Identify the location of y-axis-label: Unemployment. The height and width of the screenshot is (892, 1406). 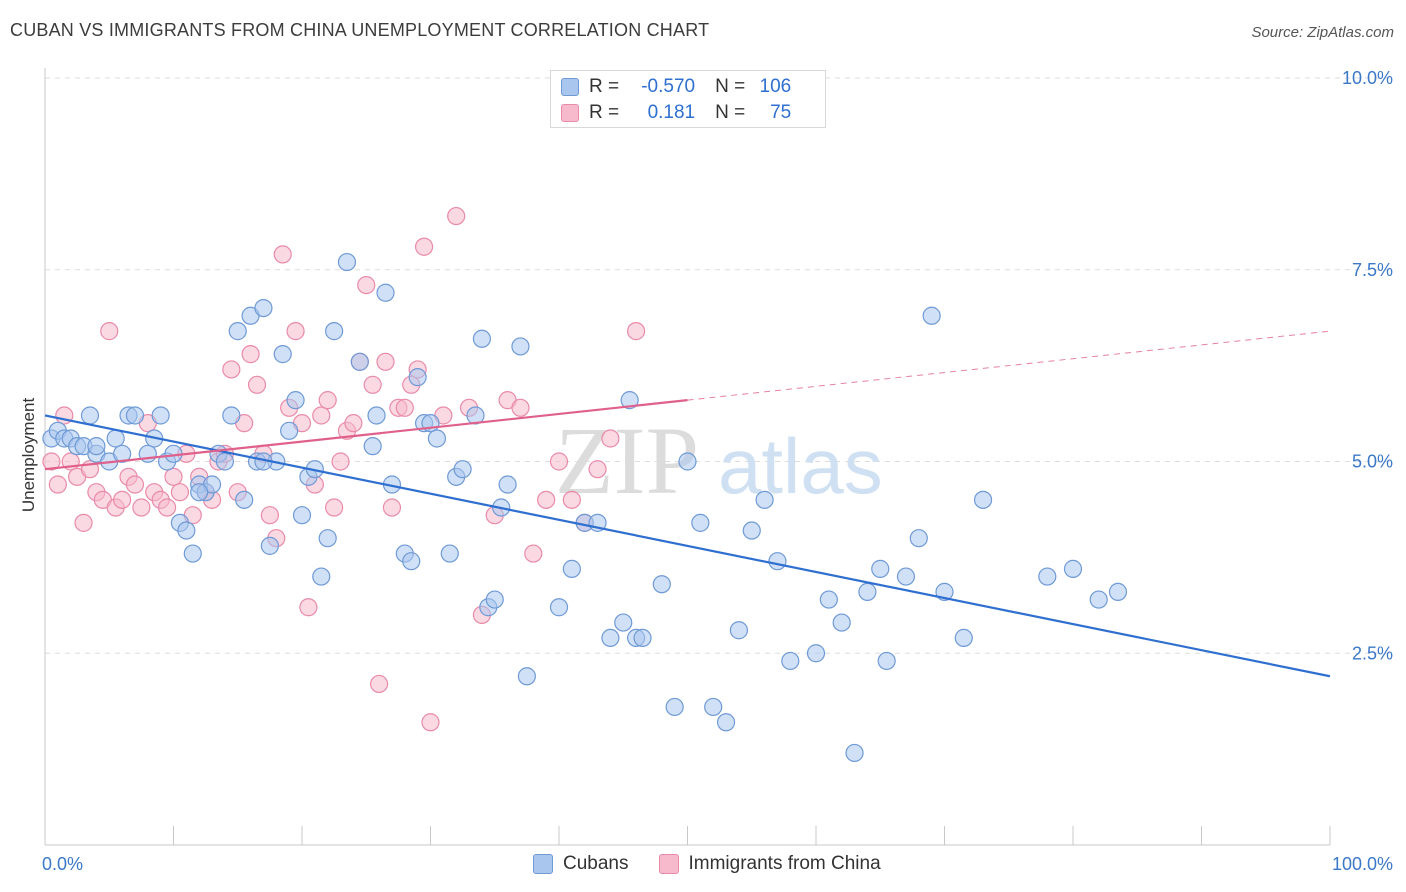
(28, 455).